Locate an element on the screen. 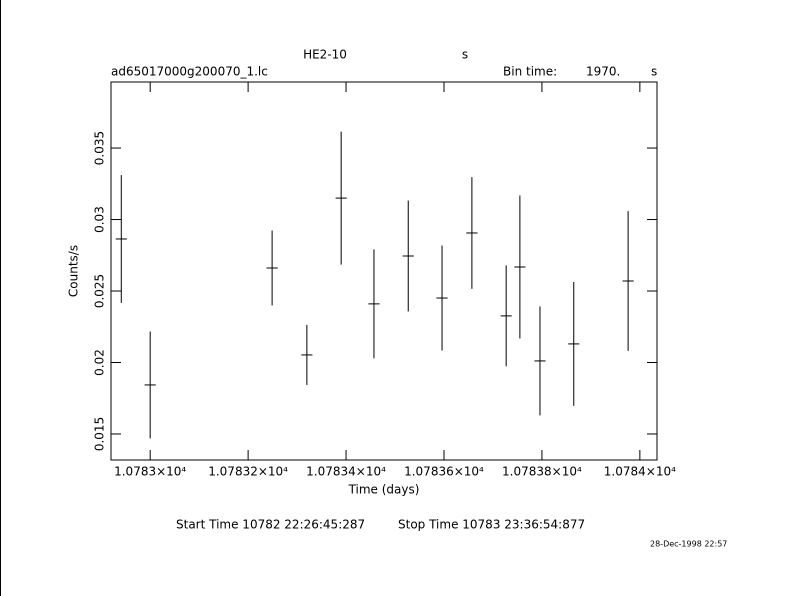 This screenshot has height=596, width=790. title-unit: s is located at coordinates (465, 55).